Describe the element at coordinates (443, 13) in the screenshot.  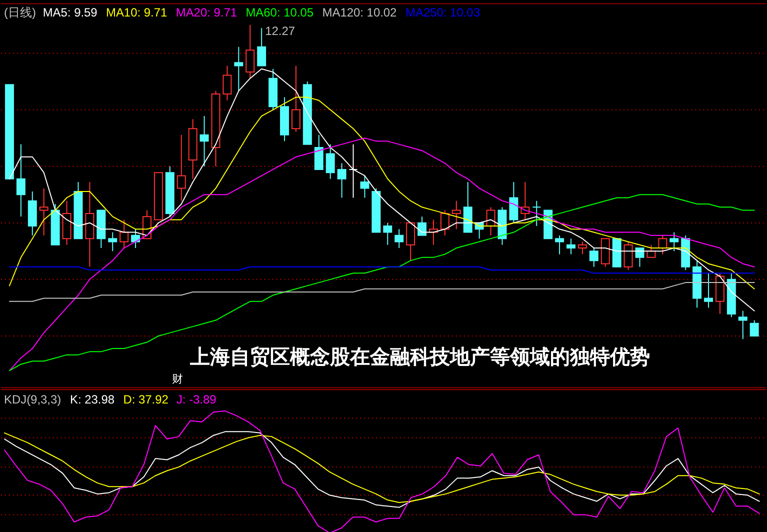
I see `text: MA250: 10.03` at that location.